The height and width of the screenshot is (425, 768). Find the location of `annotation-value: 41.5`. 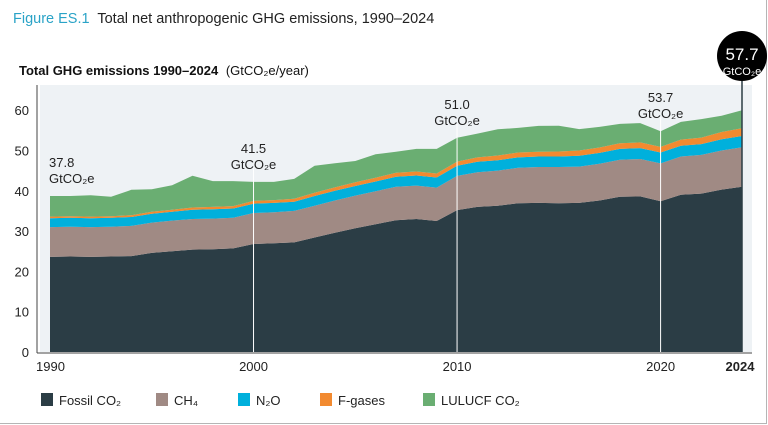

annotation-value: 41.5 is located at coordinates (253, 148).